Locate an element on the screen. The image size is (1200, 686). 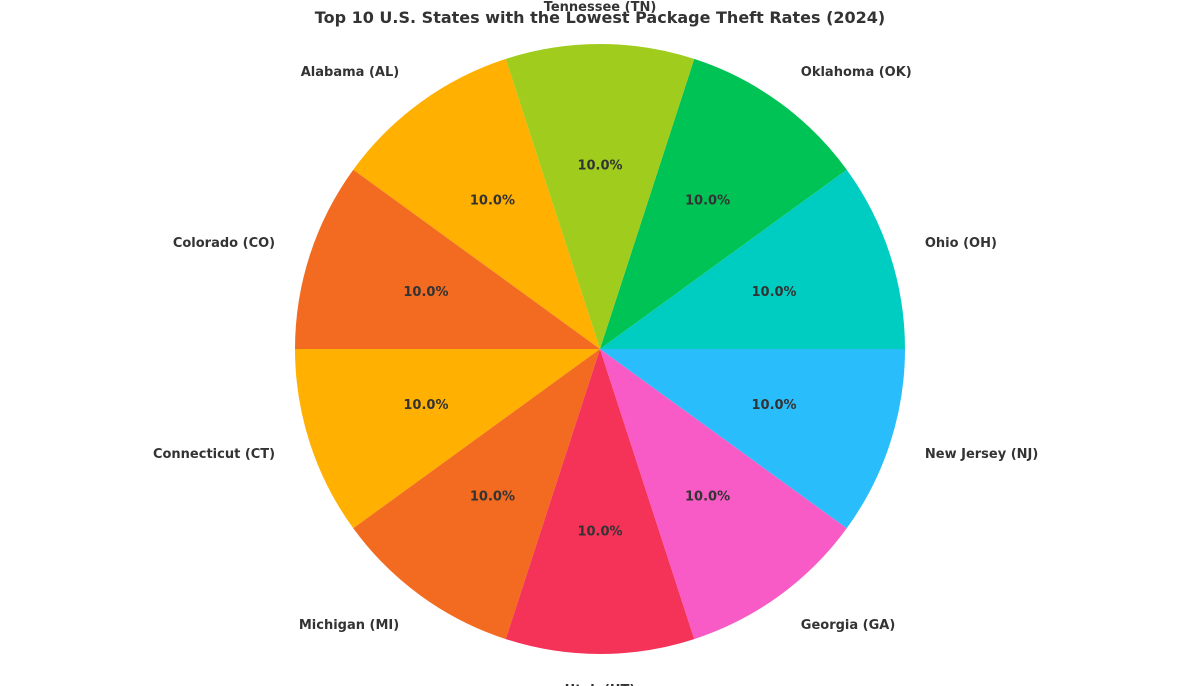
slice-category-label: Connecticut (CT) is located at coordinates (214, 454).